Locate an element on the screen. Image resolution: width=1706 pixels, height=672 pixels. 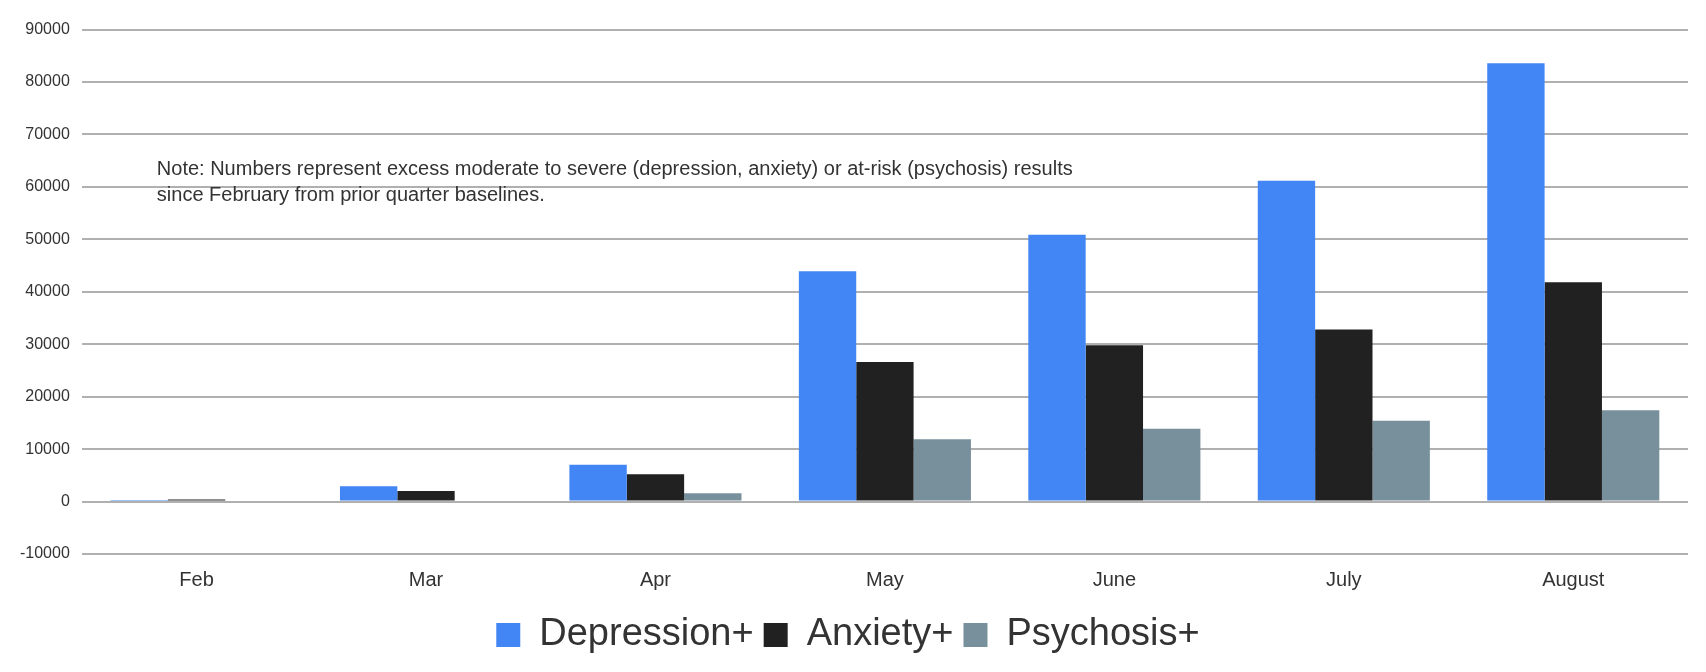
x-tick-label: Feb is located at coordinates (196, 578).